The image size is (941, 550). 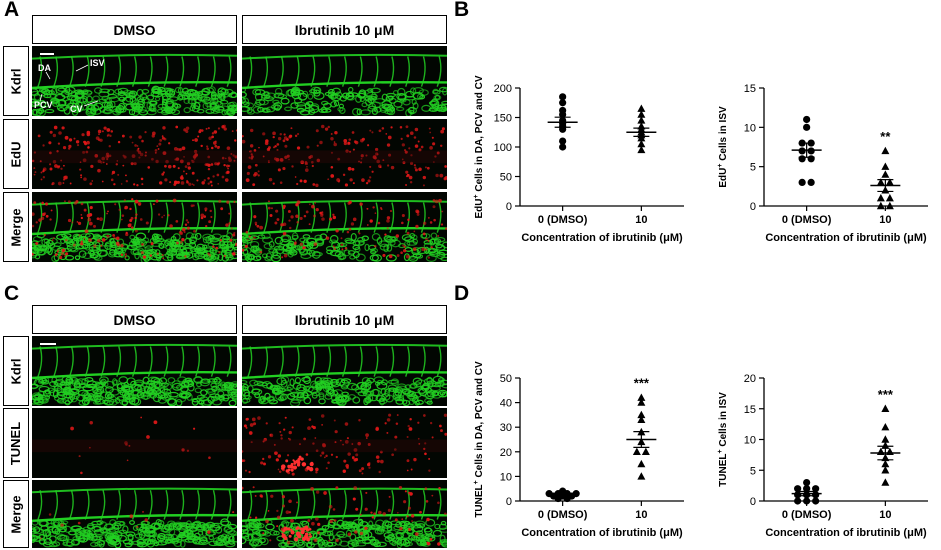 I want to click on significance-label: ***, so click(x=642, y=383).